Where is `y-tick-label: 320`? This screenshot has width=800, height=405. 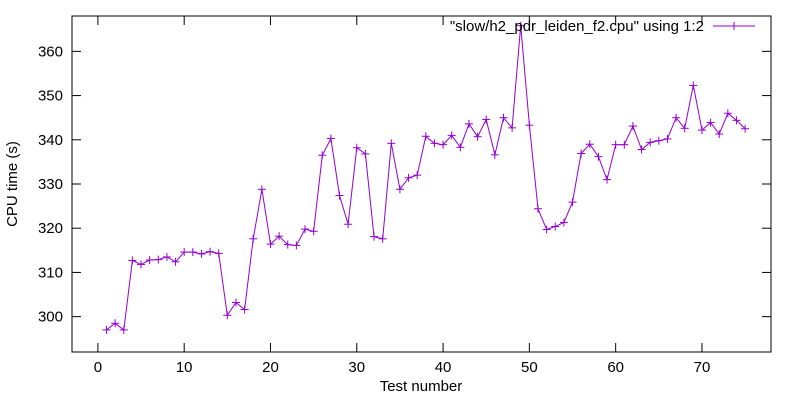 y-tick-label: 320 is located at coordinates (50, 228).